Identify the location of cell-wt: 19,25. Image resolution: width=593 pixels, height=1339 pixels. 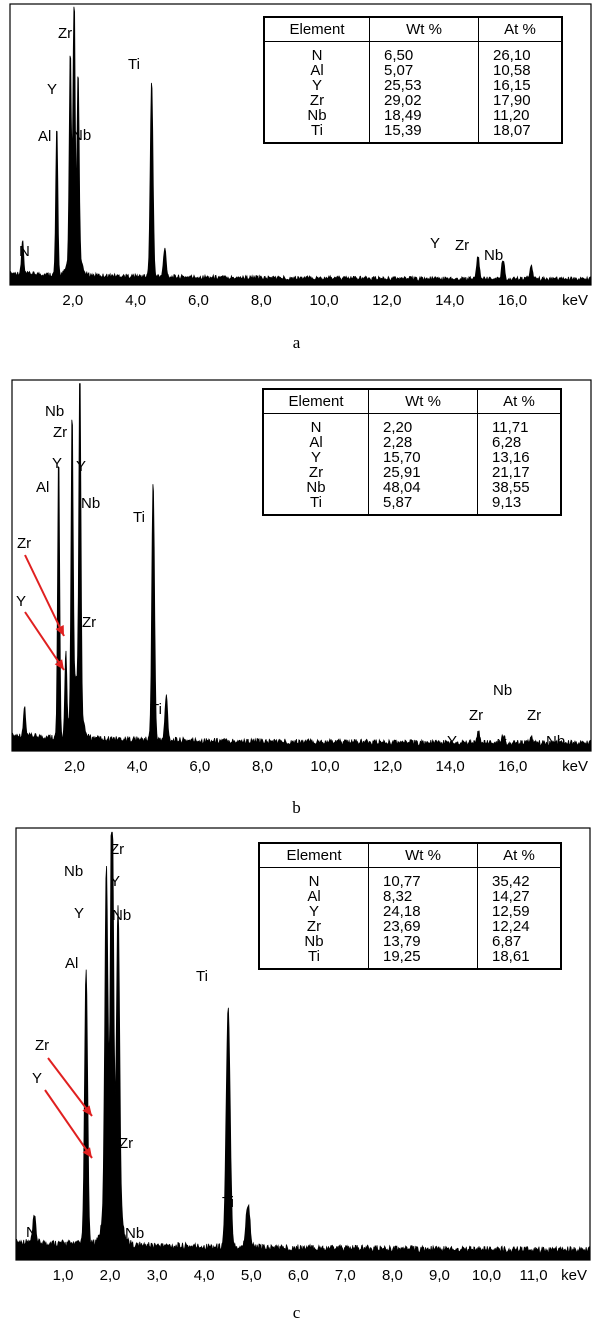
(423, 959).